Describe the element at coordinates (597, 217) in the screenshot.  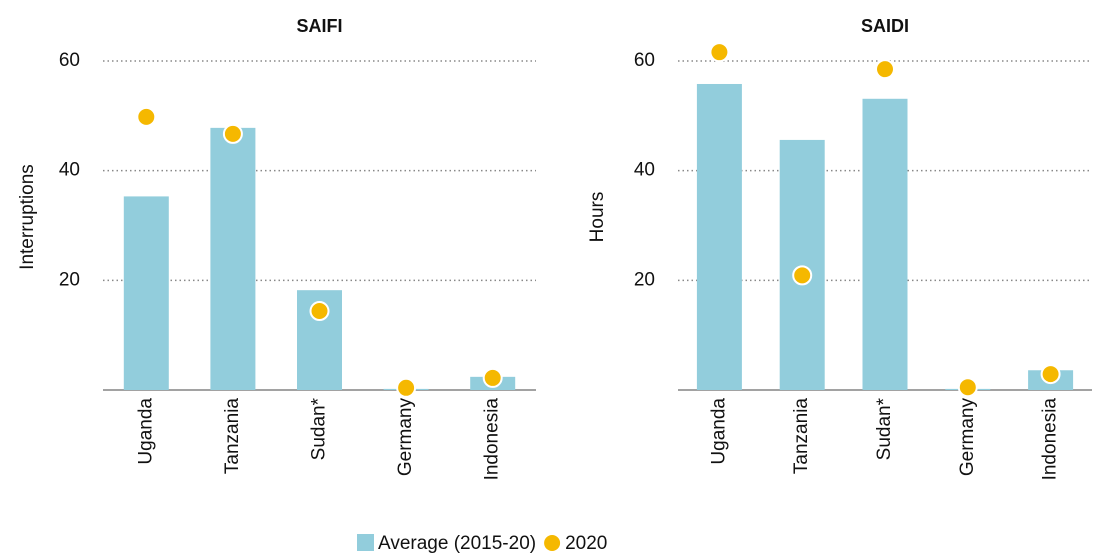
I see `y-axis-label: Hours` at that location.